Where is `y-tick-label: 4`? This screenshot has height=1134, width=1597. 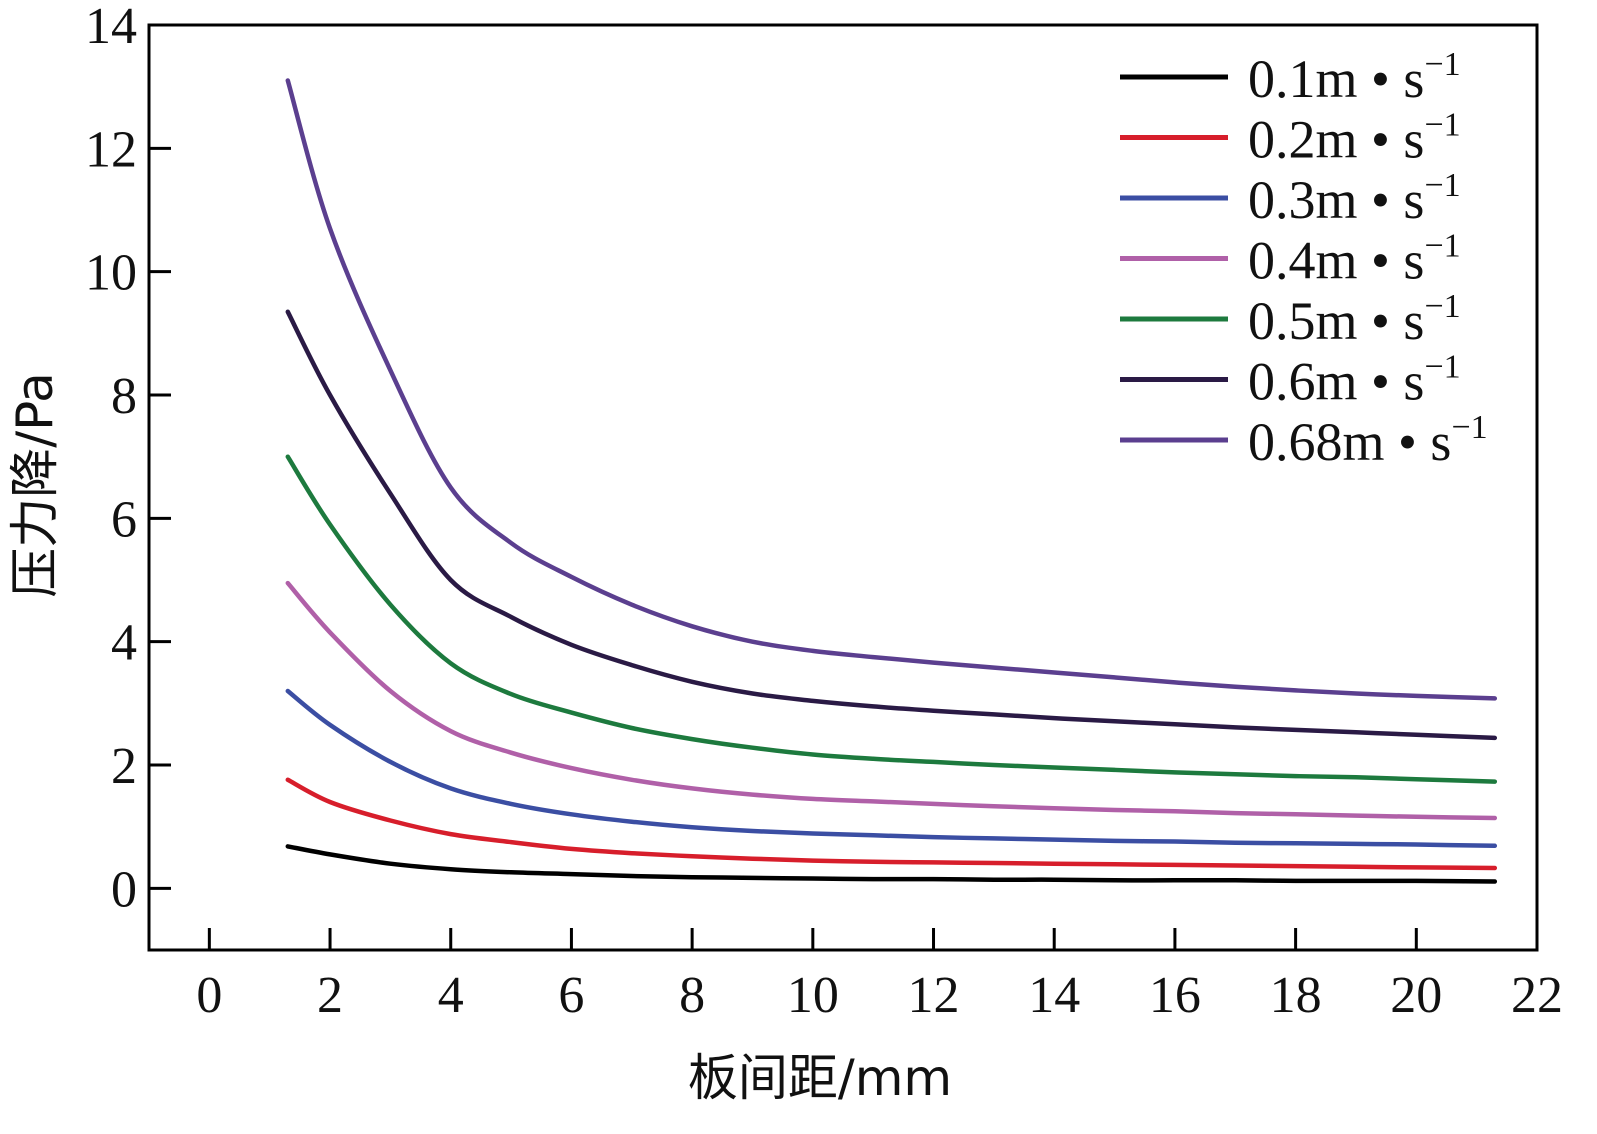 y-tick-label: 4 is located at coordinates (124, 643).